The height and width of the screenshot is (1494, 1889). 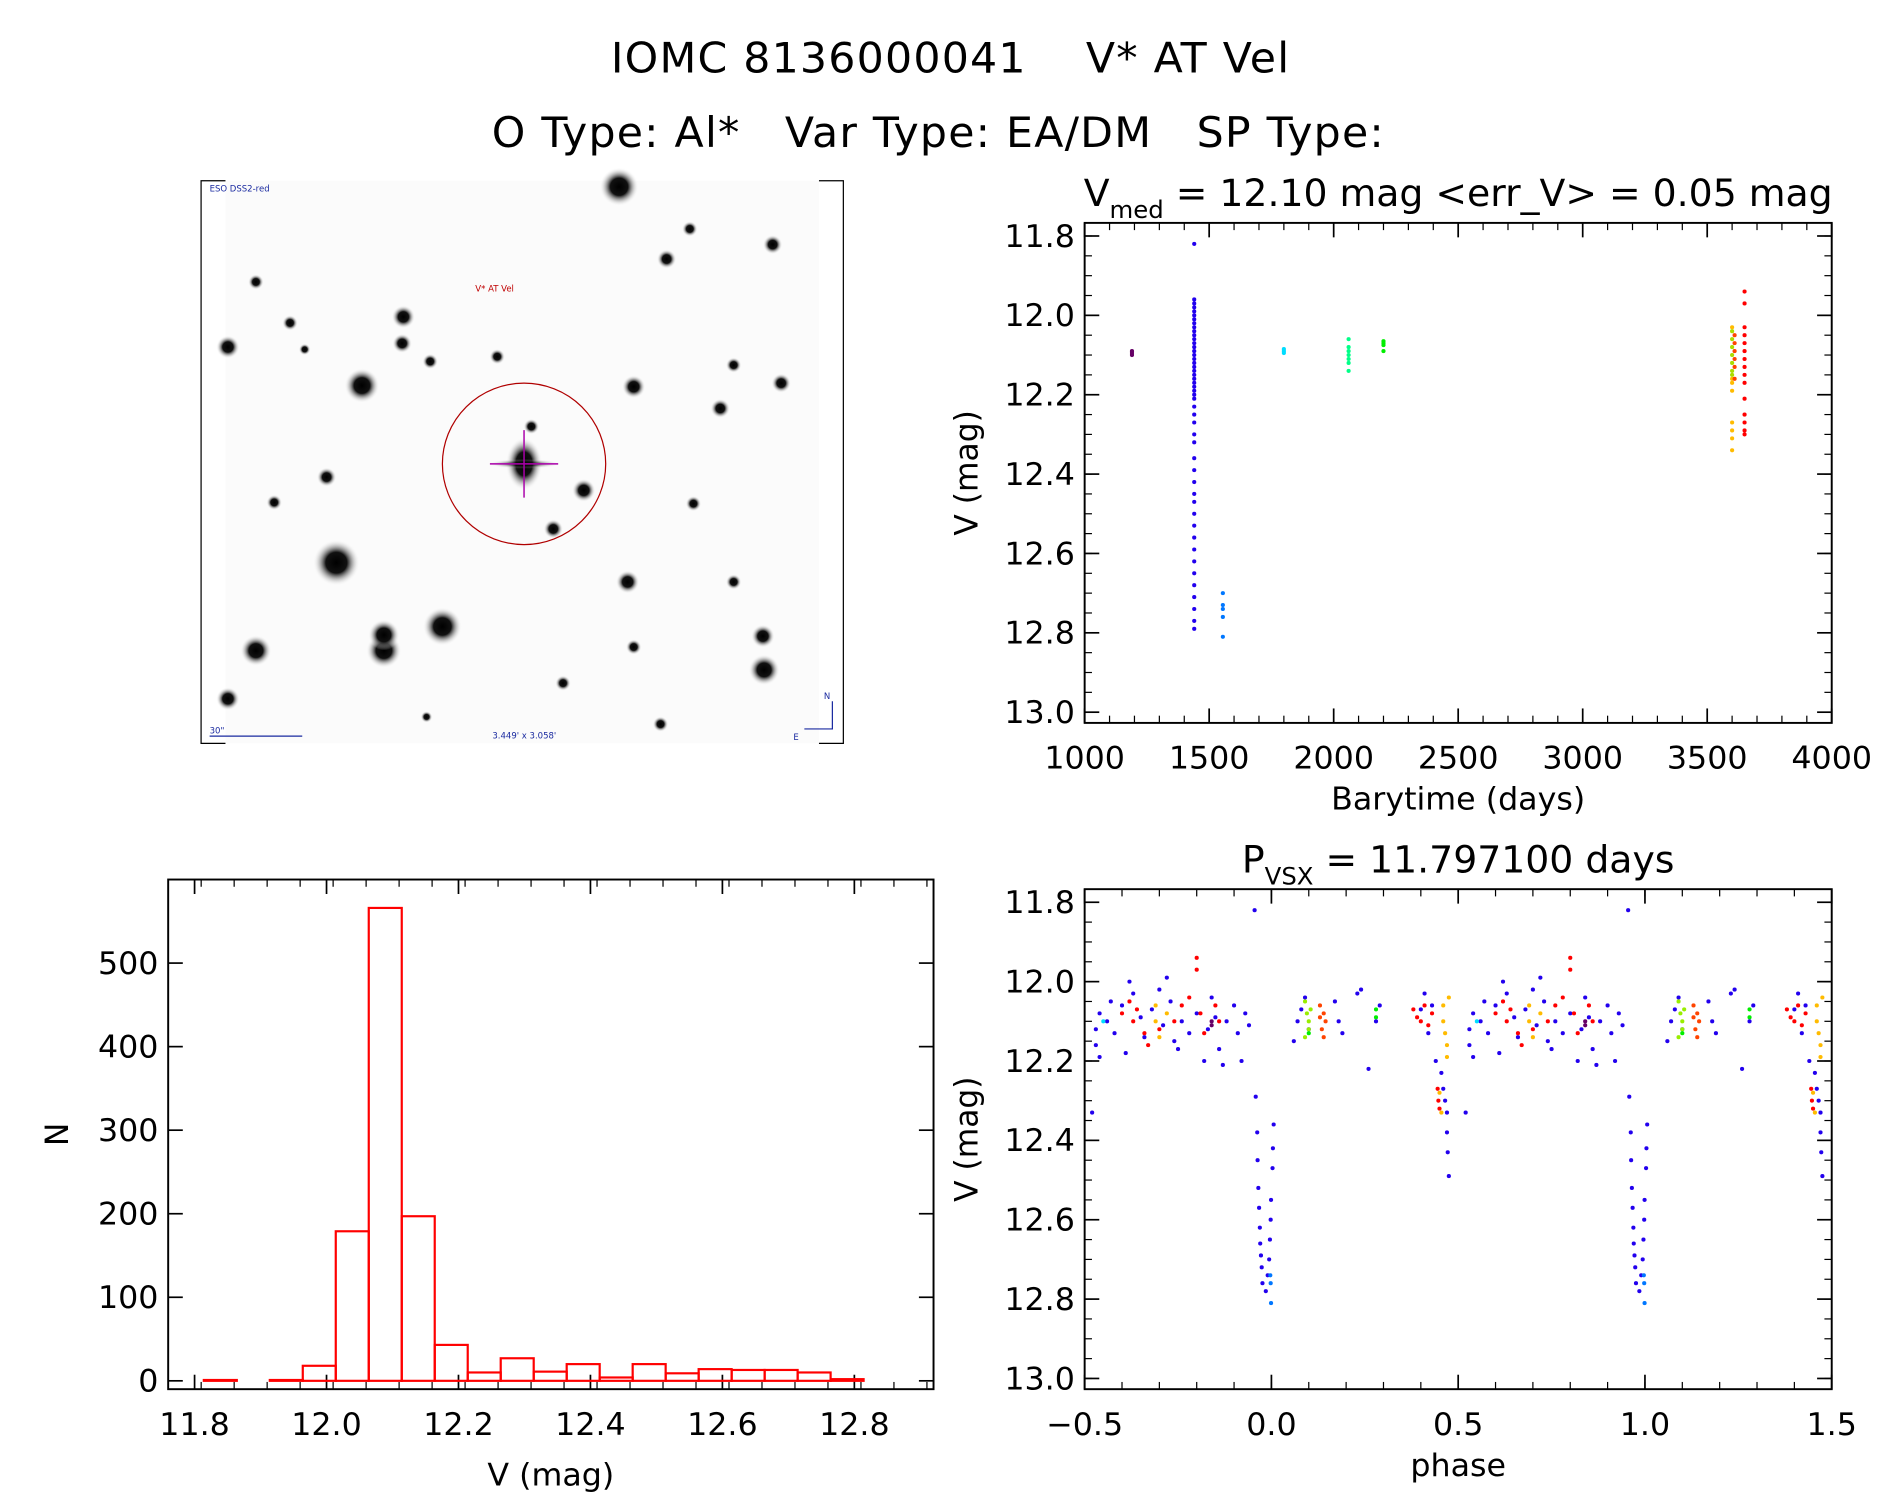 I want to click on target-circle, so click(x=524, y=464).